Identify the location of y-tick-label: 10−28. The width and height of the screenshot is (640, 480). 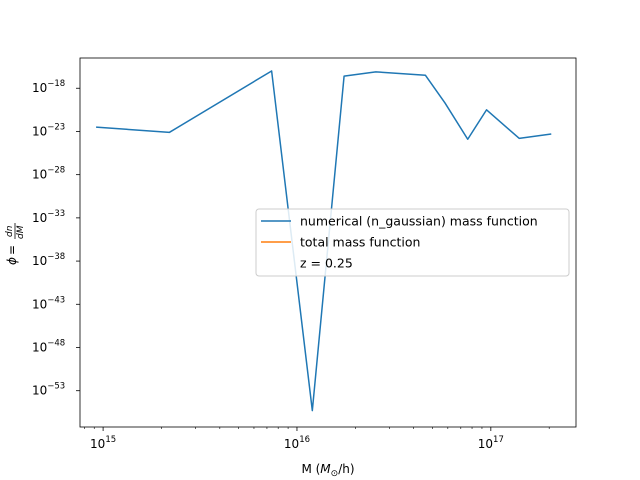
(48, 174).